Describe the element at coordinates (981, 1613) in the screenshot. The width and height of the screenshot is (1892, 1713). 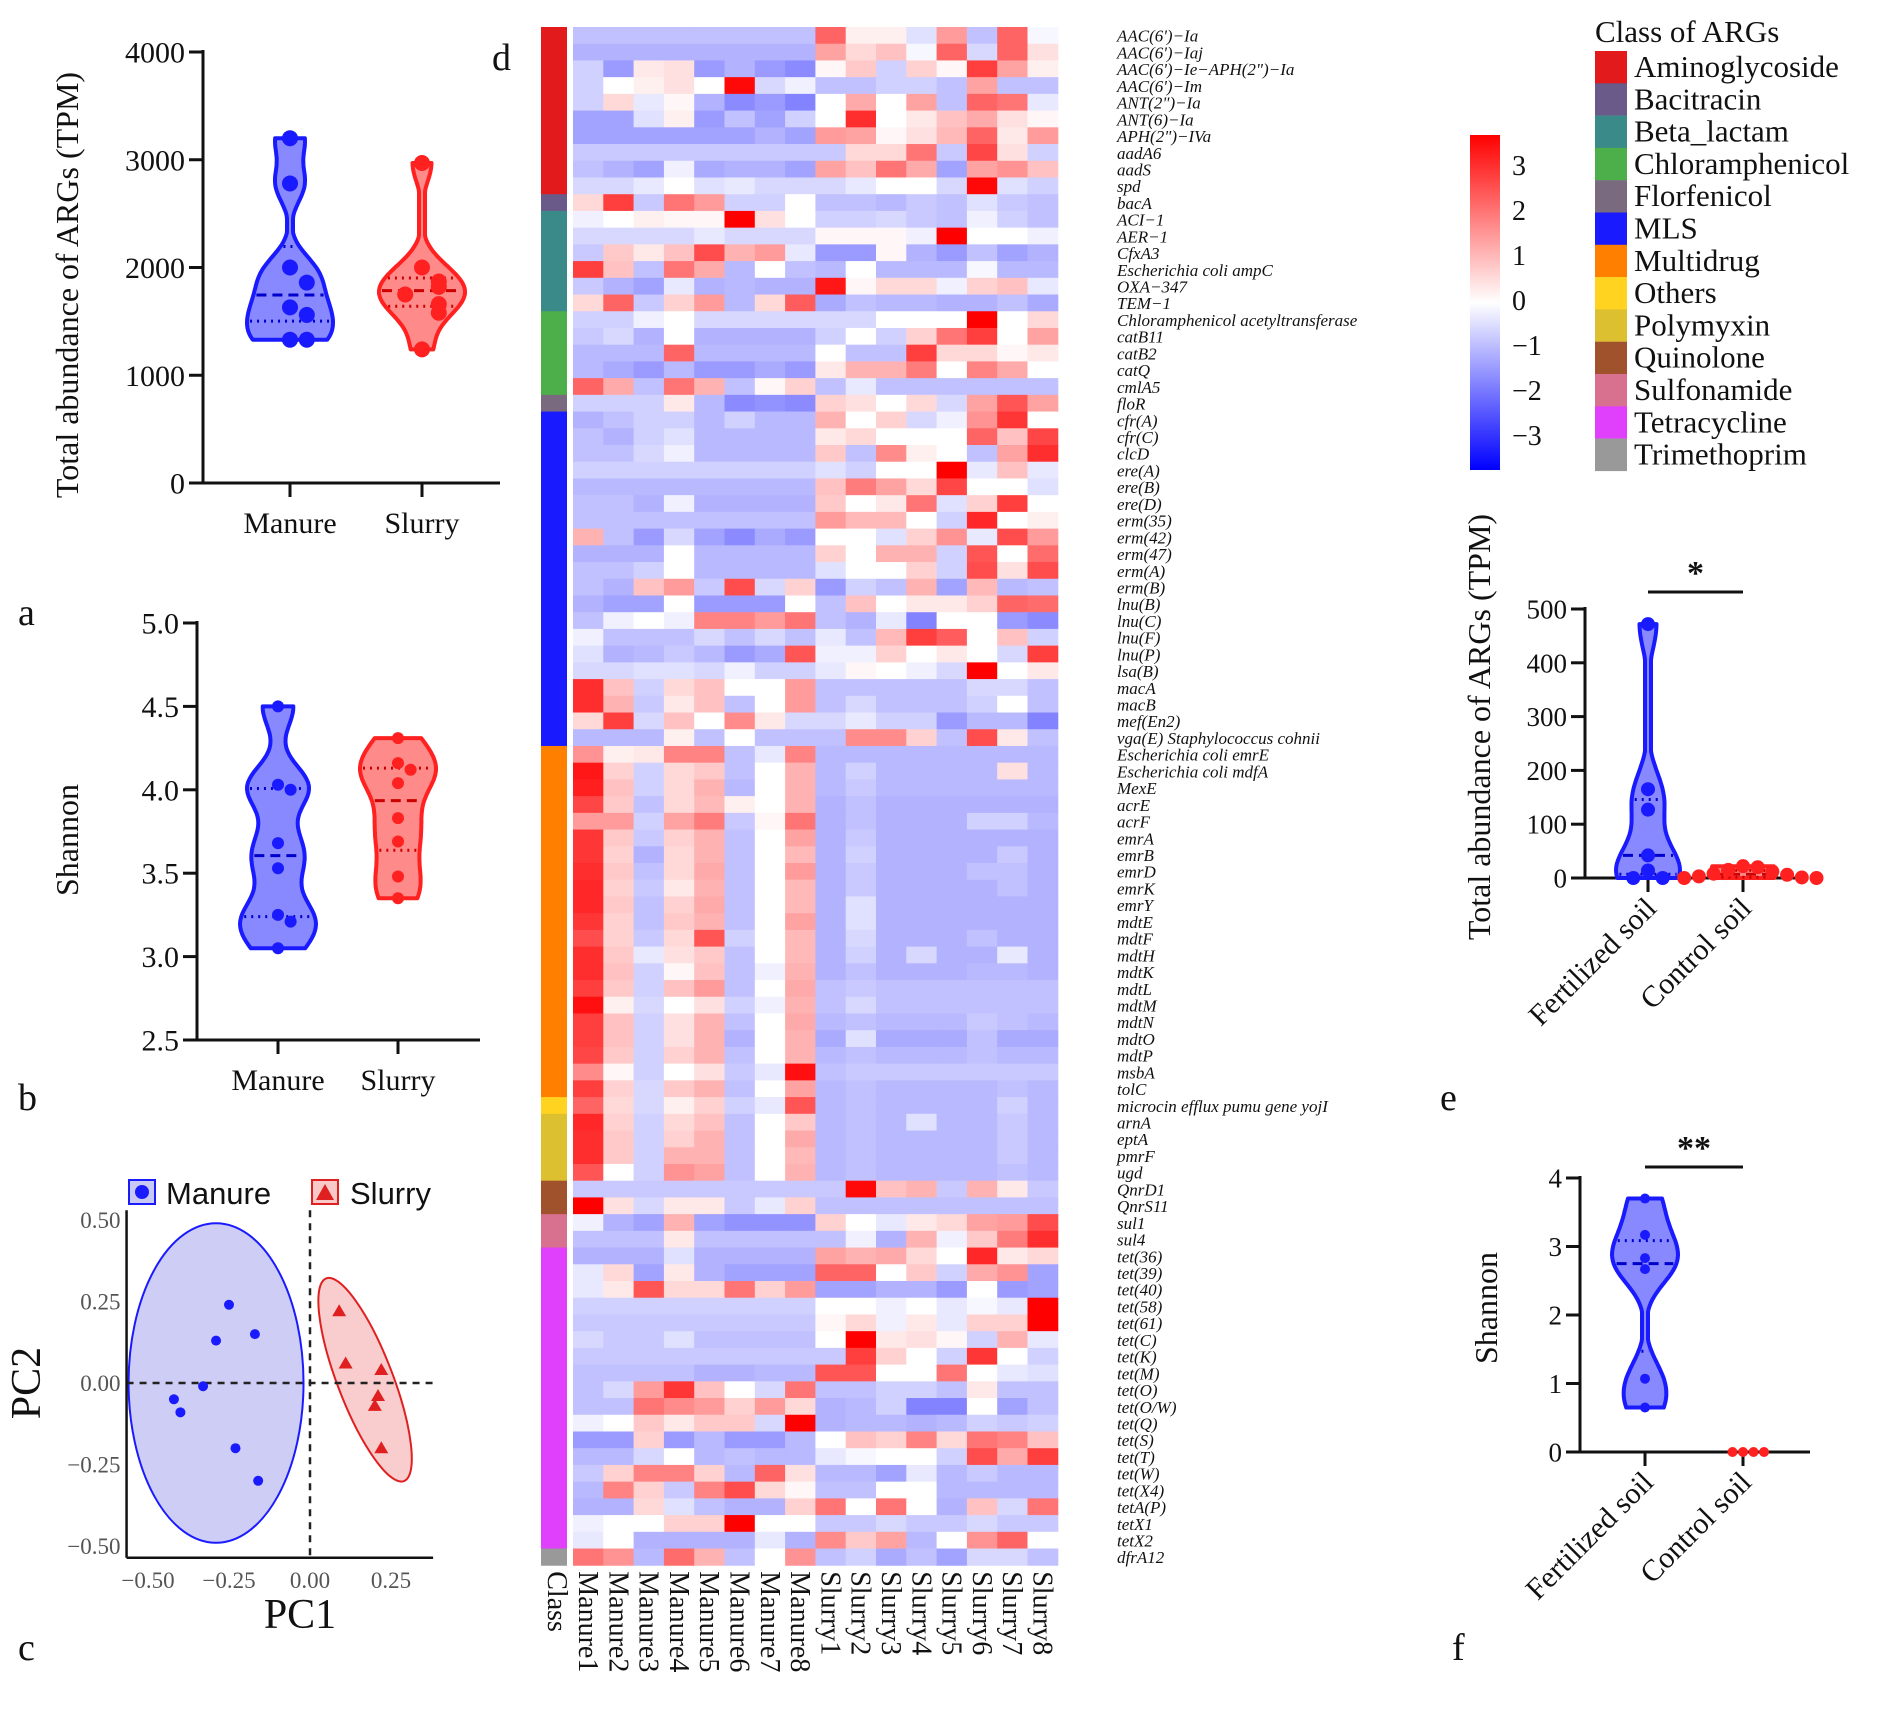
I see `column-label: Slurry6` at that location.